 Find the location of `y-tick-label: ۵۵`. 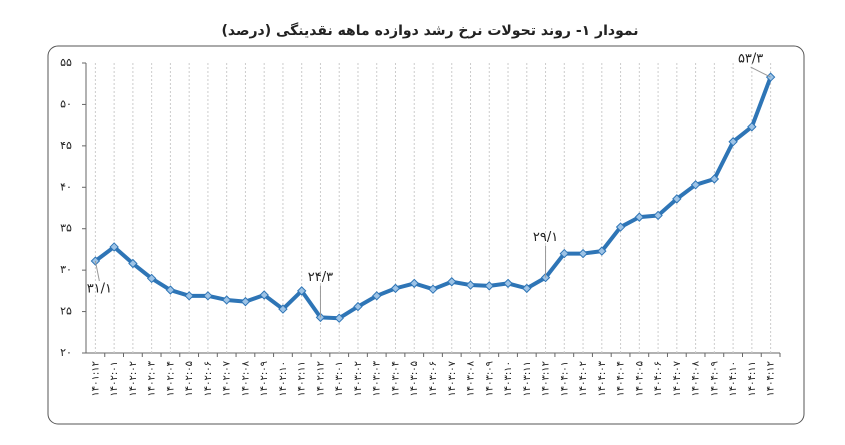

y-tick-label: ۵۵ is located at coordinates (66, 62).